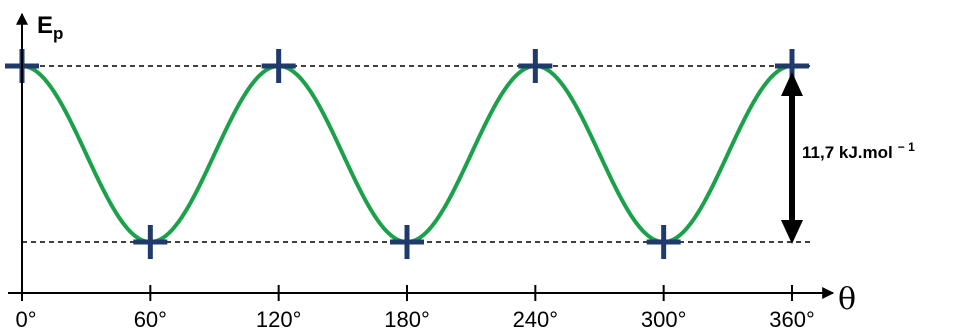  I want to click on x-tick-label-300: 300°, so click(664, 319).